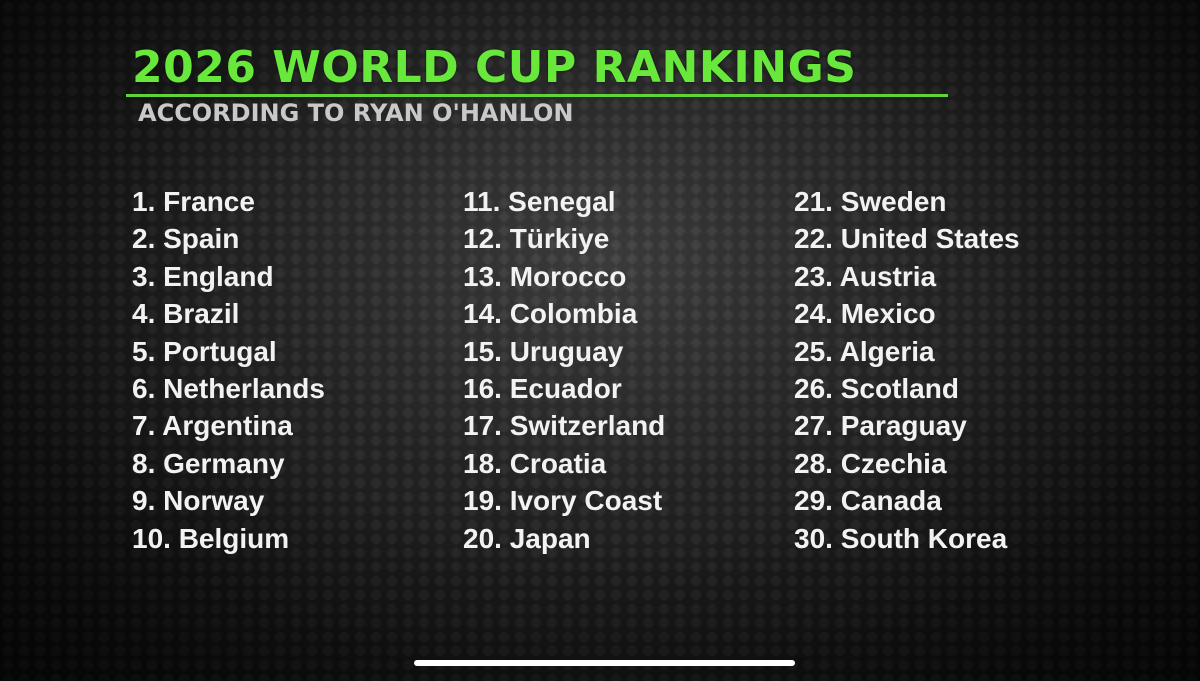  What do you see at coordinates (907, 239) in the screenshot?
I see `rank-item: 22. United States` at bounding box center [907, 239].